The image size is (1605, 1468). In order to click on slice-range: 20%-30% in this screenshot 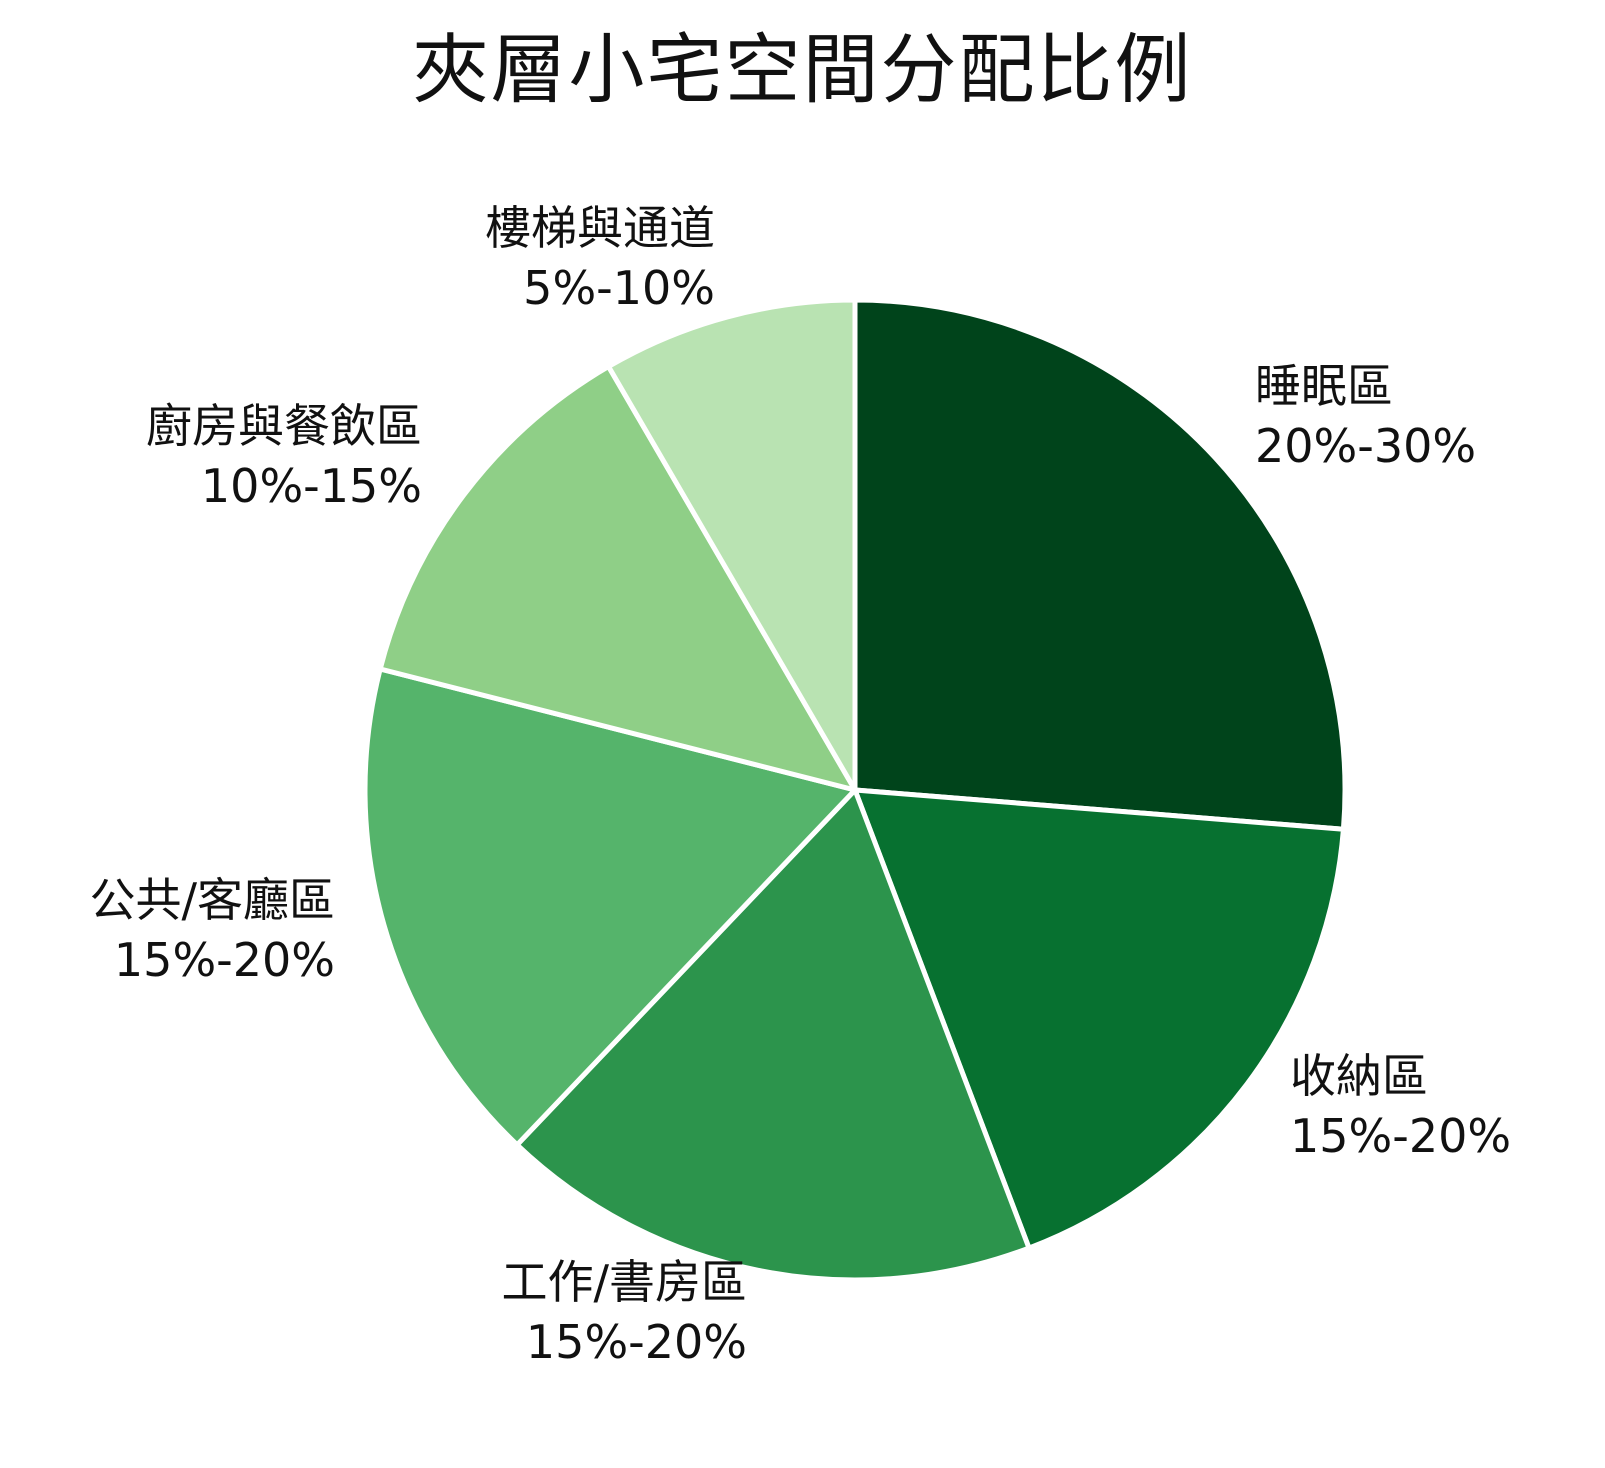, I will do `click(1366, 446)`.